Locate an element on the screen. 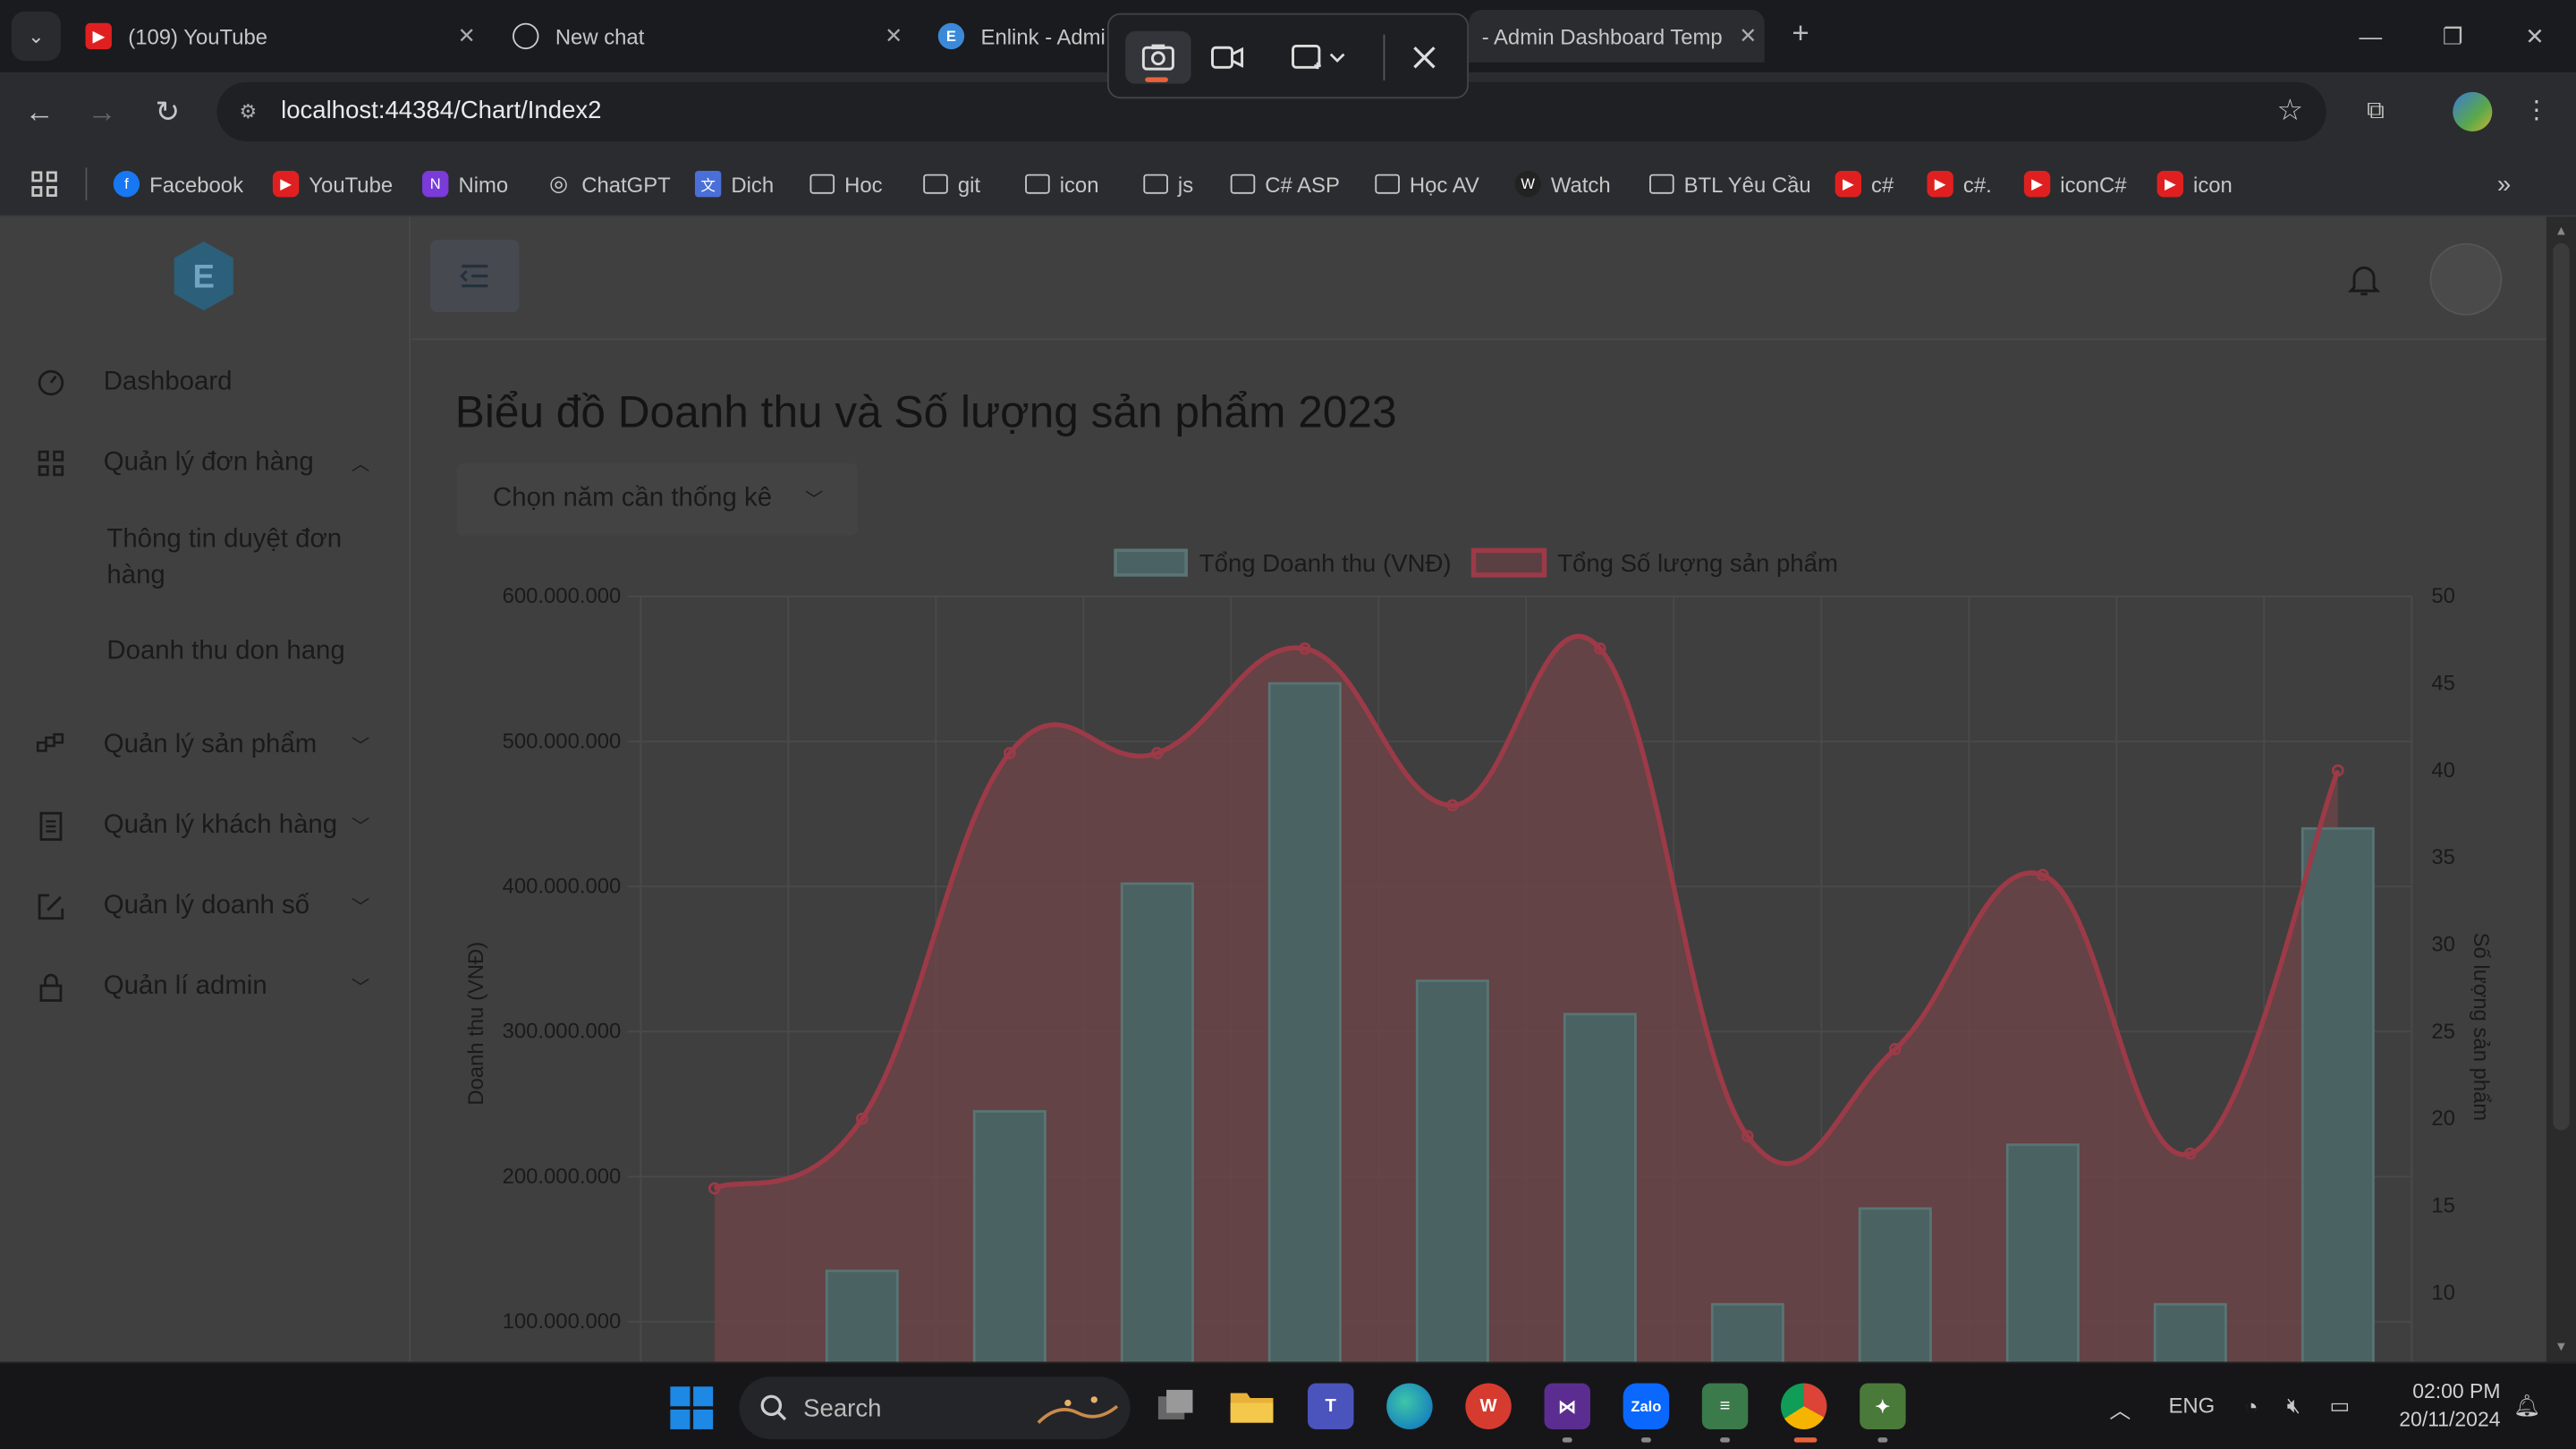 This screenshot has height=1449, width=2576. teams-icon: T is located at coordinates (1331, 1406).